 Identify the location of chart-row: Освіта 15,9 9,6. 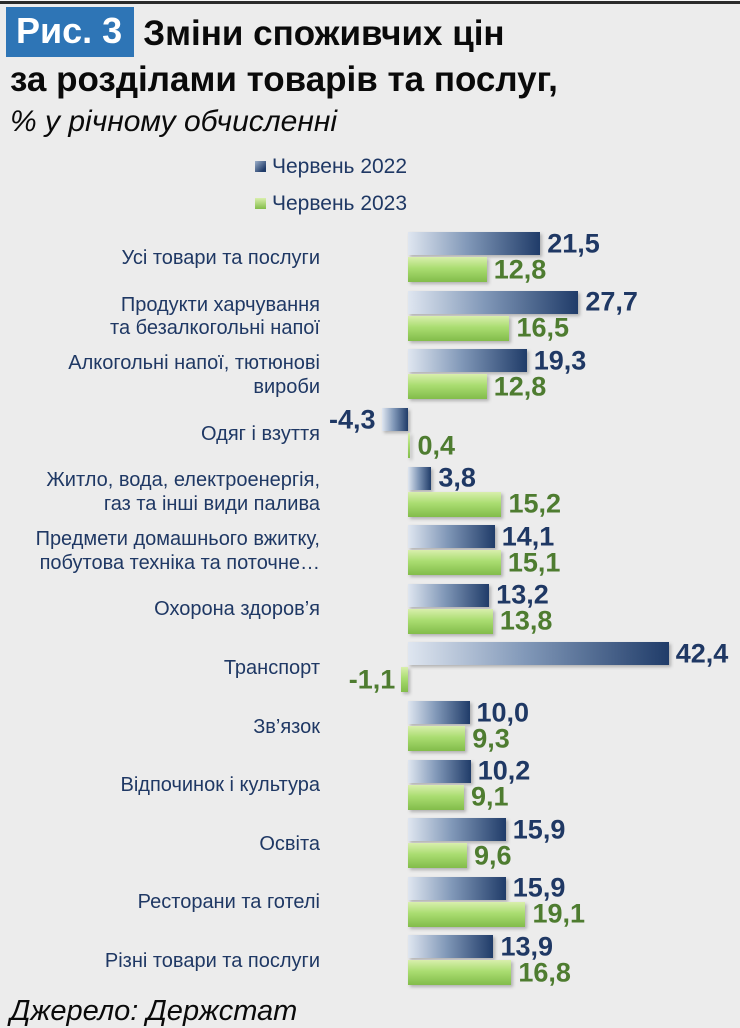
(370, 844).